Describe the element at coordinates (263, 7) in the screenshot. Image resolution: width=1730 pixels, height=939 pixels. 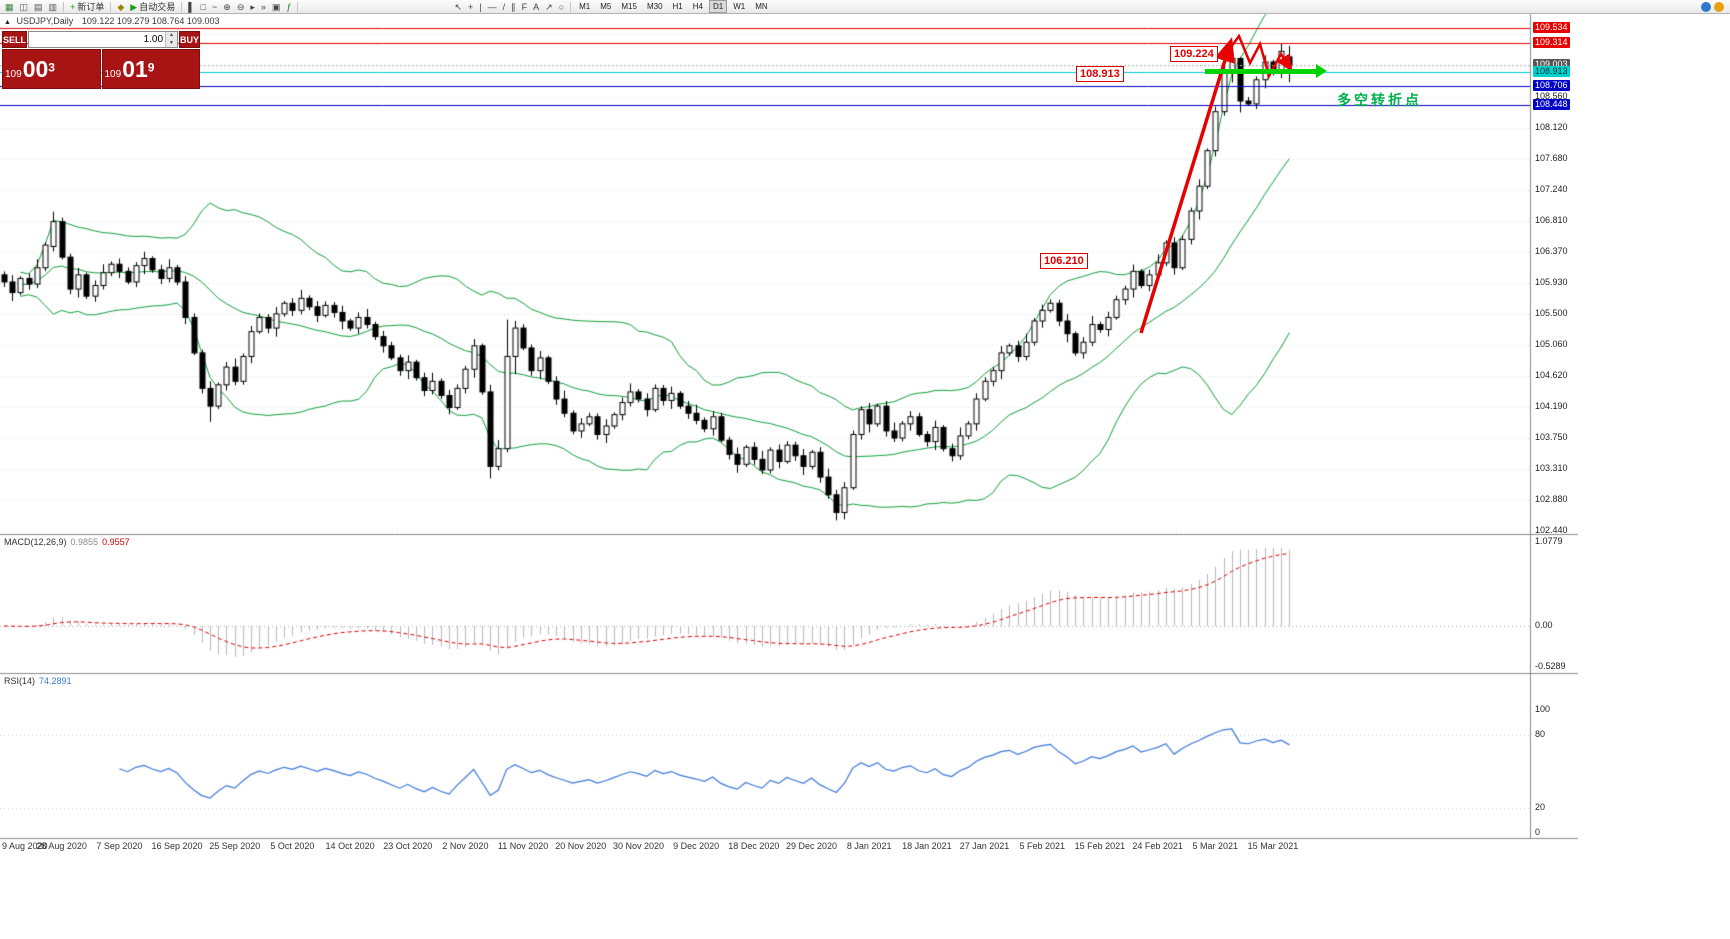
I see `chart-shift-icon: »` at that location.